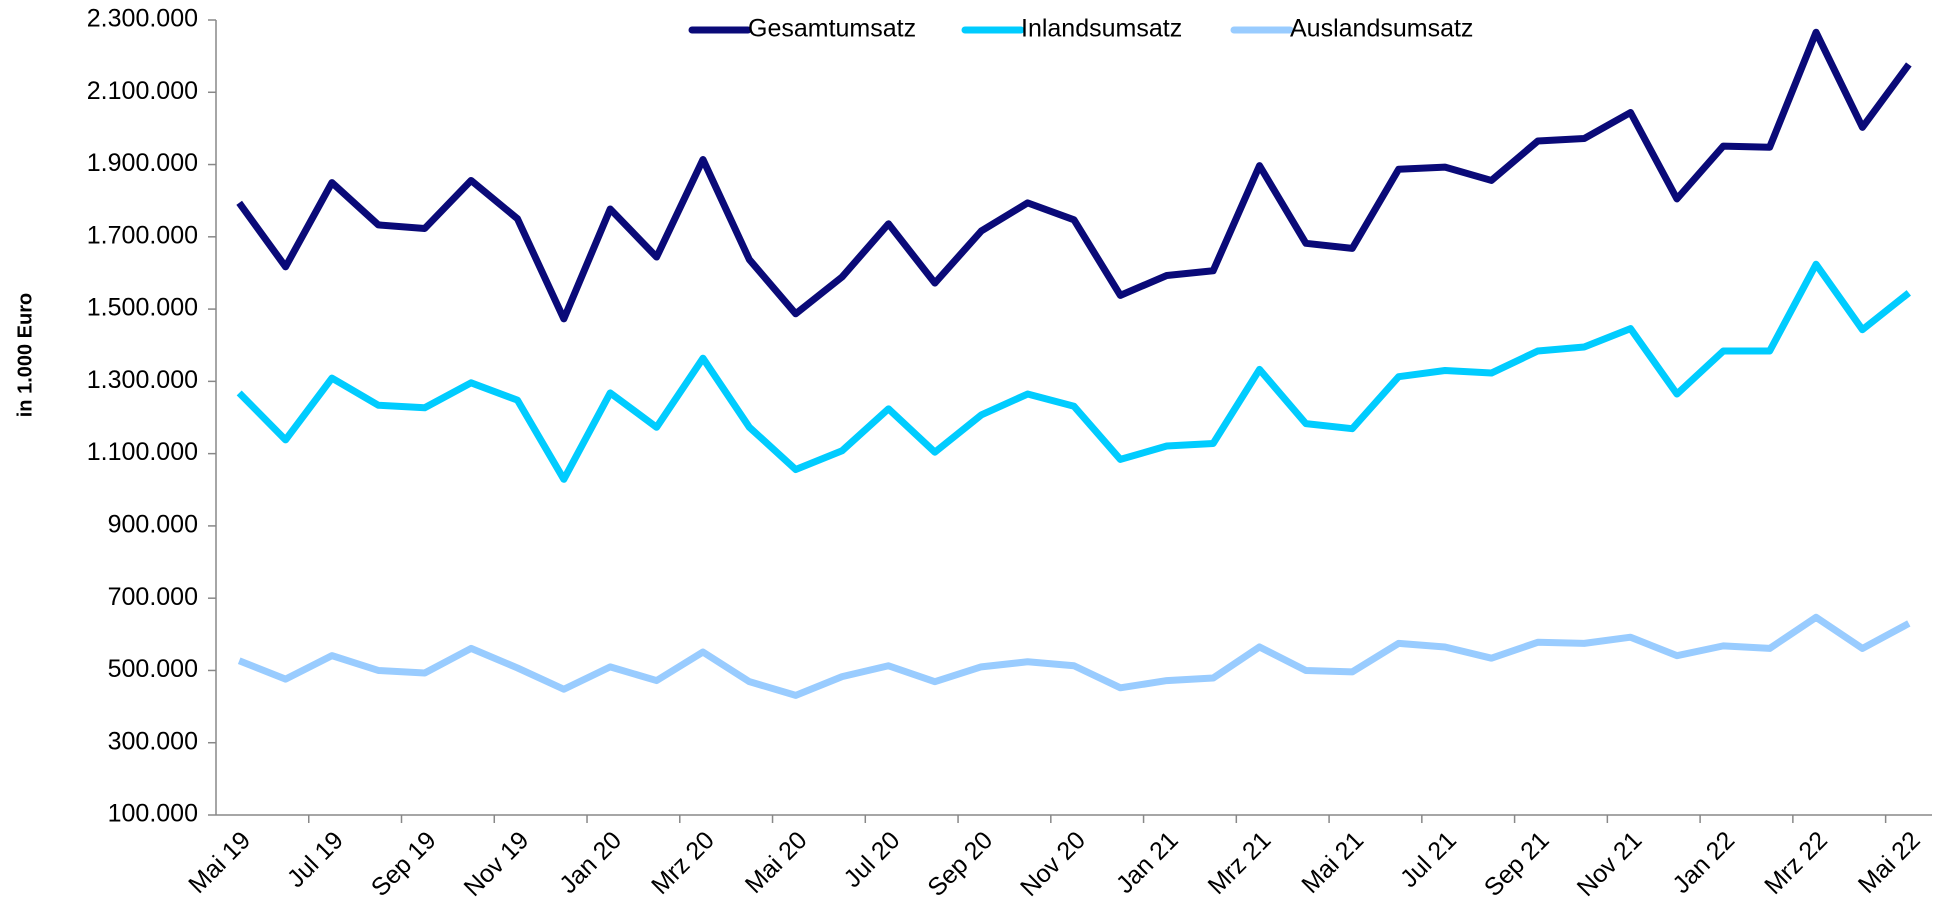 Image resolution: width=1936 pixels, height=909 pixels. What do you see at coordinates (1517, 864) in the screenshot?
I see `x-tick-label: Sep 21` at bounding box center [1517, 864].